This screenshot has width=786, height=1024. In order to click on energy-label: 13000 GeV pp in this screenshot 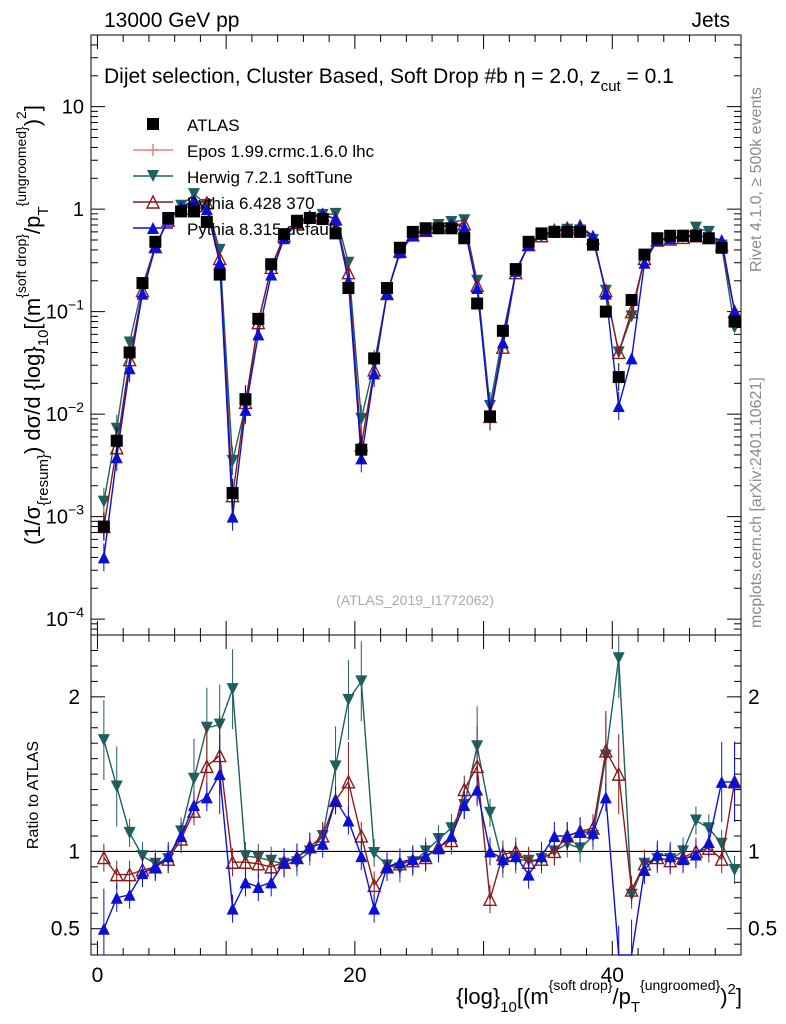, I will do `click(172, 20)`.